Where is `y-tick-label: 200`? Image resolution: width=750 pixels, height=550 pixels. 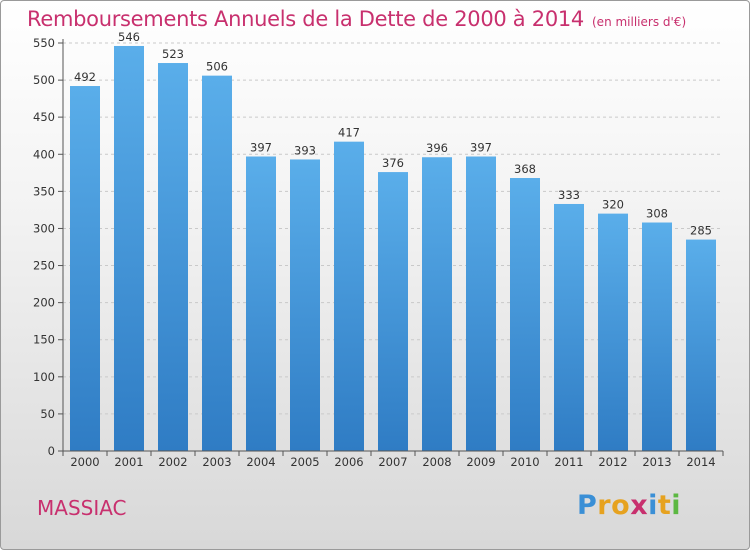 y-tick-label: 200 is located at coordinates (44, 303).